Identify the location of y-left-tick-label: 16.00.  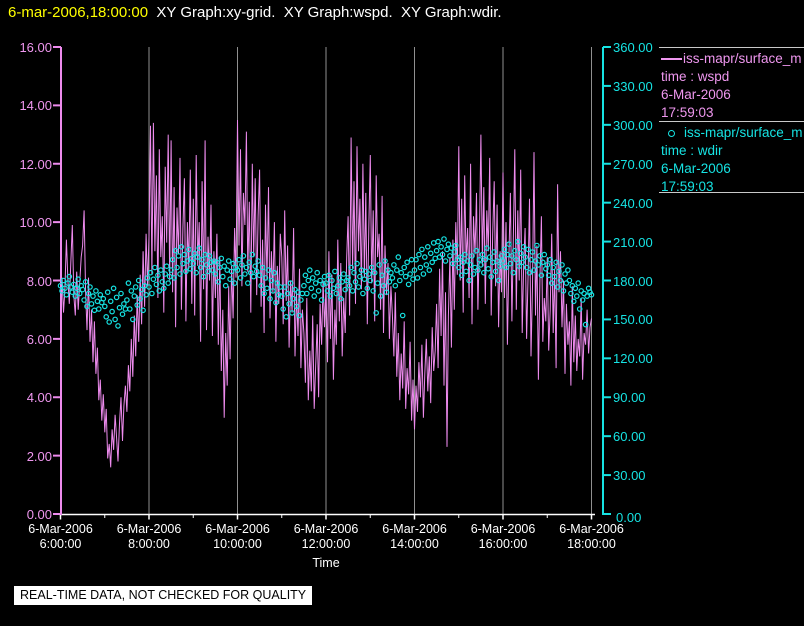
(35, 47).